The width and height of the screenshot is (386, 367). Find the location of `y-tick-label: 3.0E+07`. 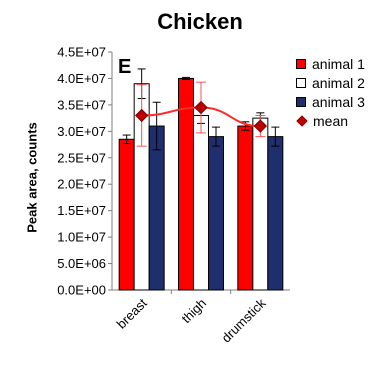

y-tick-label: 3.0E+07 is located at coordinates (81, 131).